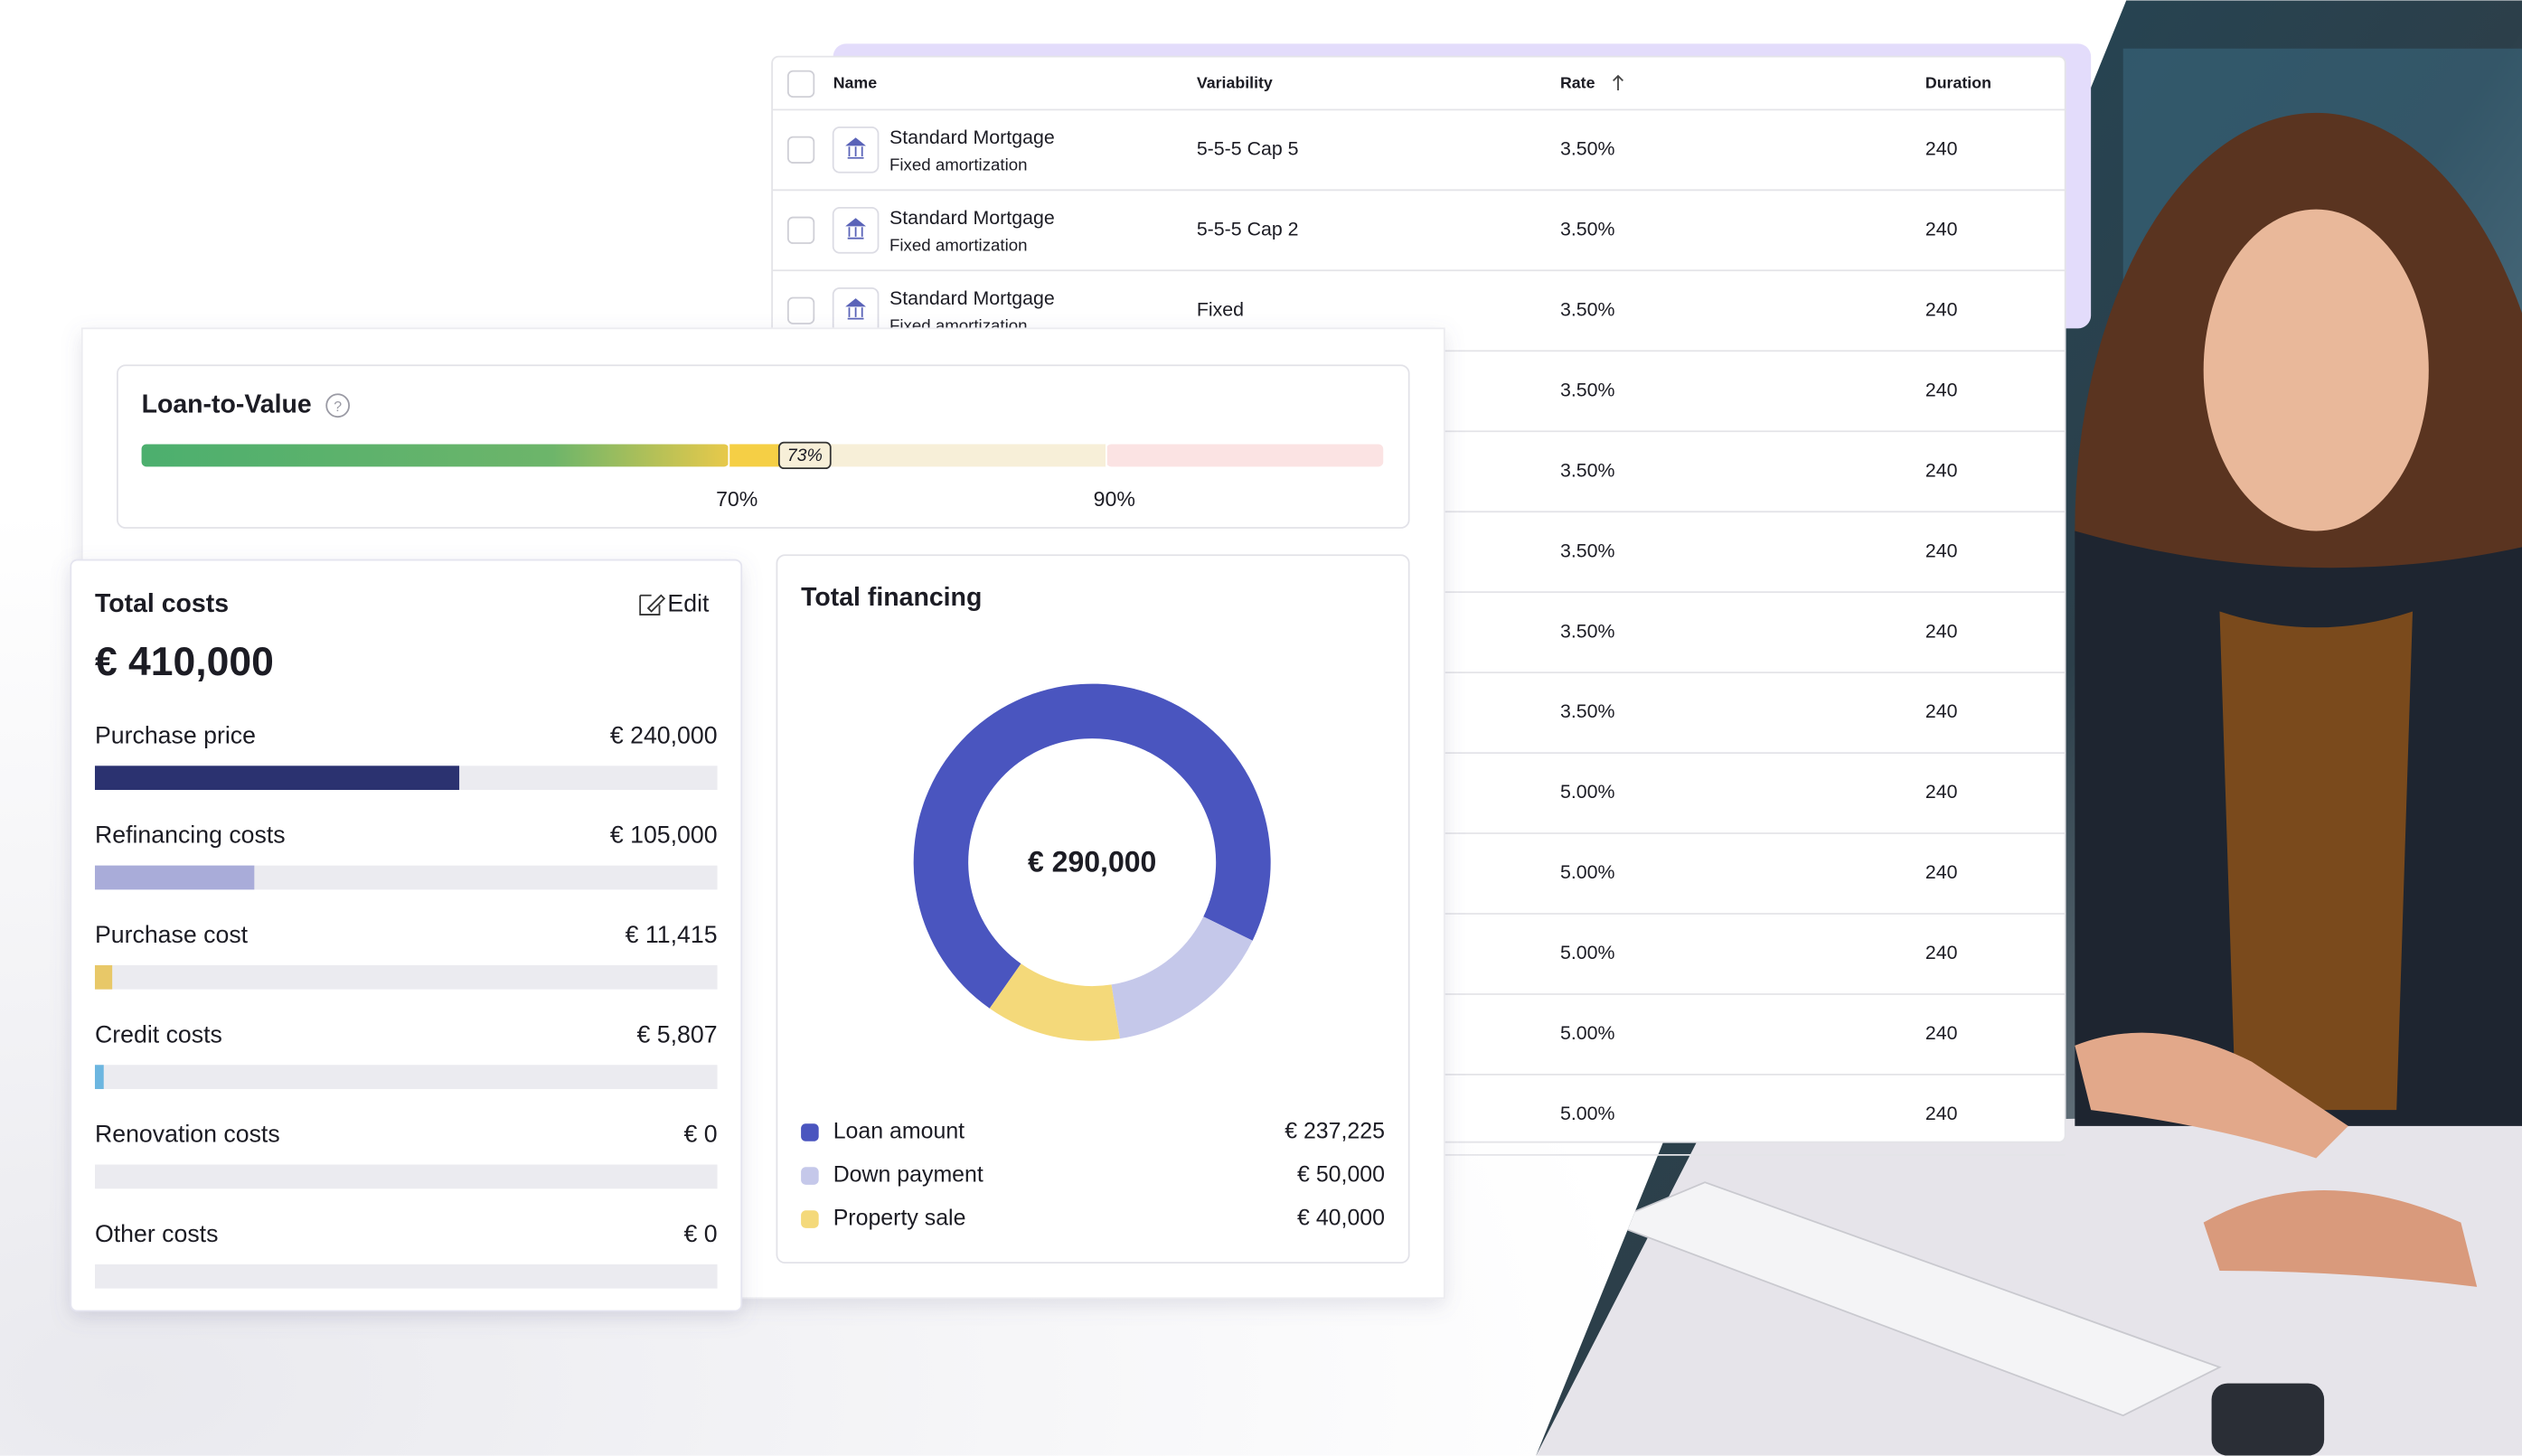 This screenshot has height=1456, width=2522. I want to click on legend-value: € 237,225, so click(1335, 1131).